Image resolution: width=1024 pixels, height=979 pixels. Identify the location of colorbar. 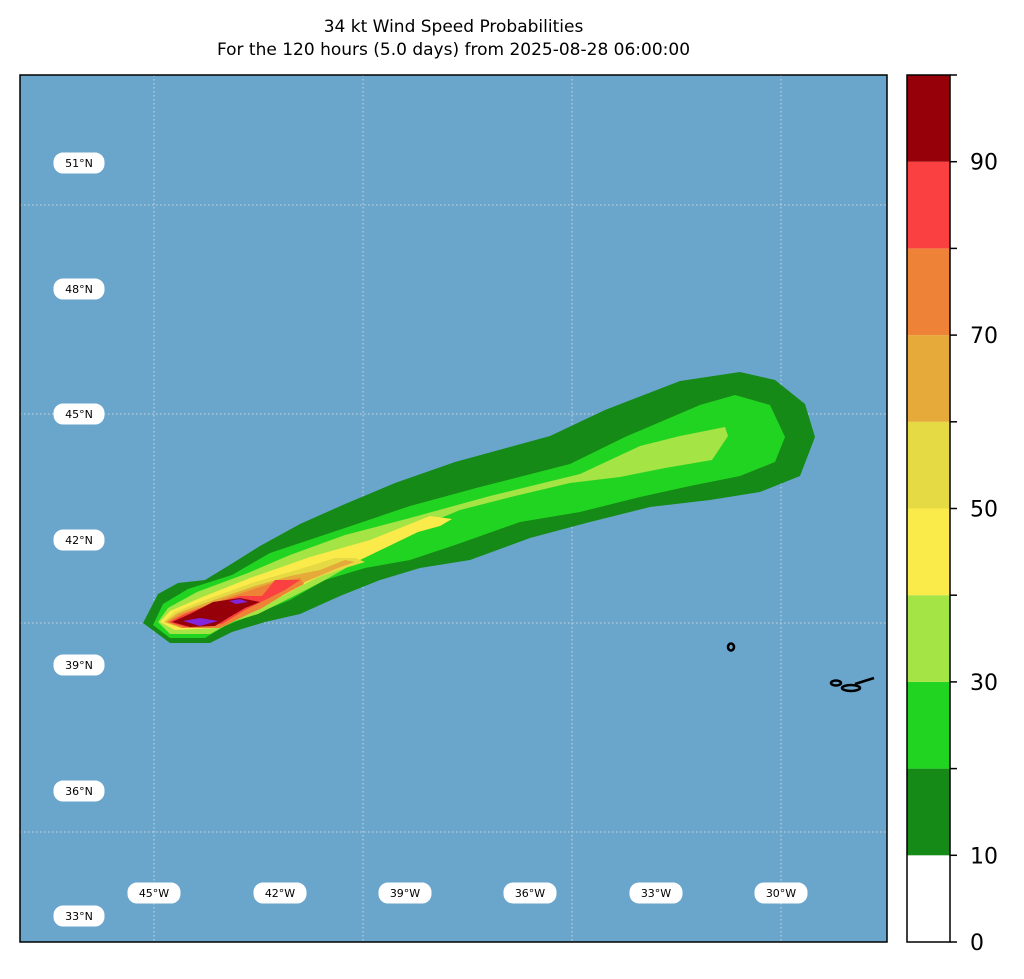
(928, 508).